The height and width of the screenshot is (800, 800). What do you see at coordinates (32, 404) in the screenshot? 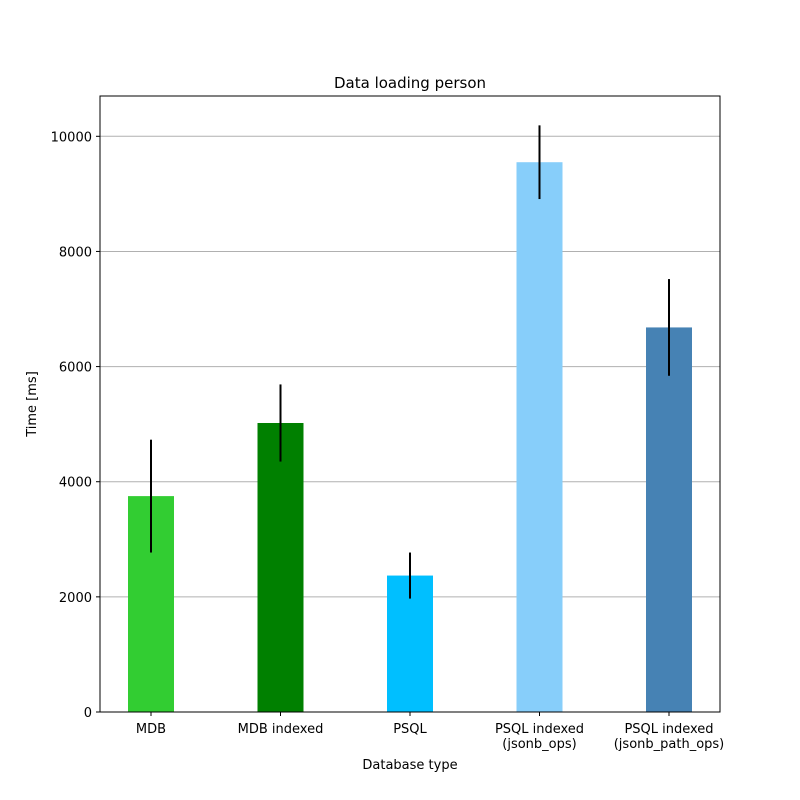
I see `y-axis-label: Time [ms]` at bounding box center [32, 404].